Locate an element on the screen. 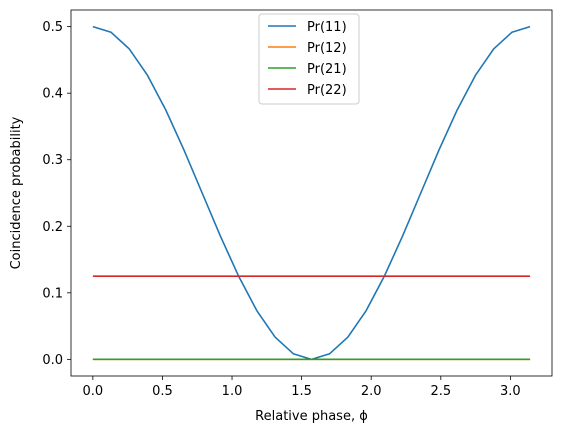 The image size is (567, 436). x-tick-label: 0.0 is located at coordinates (93, 391).